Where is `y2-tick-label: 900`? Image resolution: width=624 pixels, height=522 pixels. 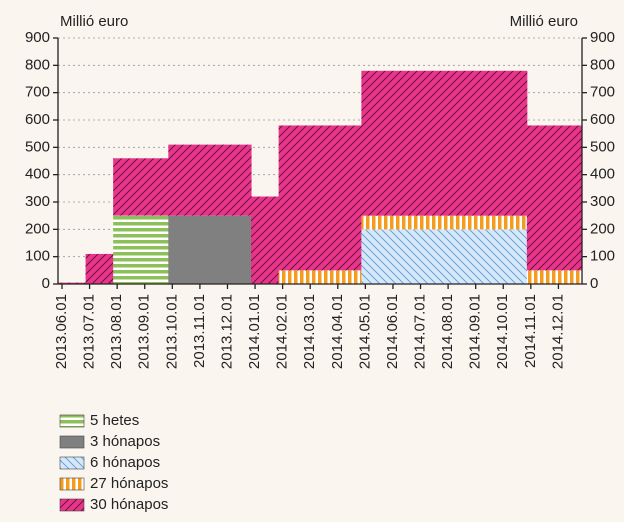
y2-tick-label: 900 is located at coordinates (602, 37).